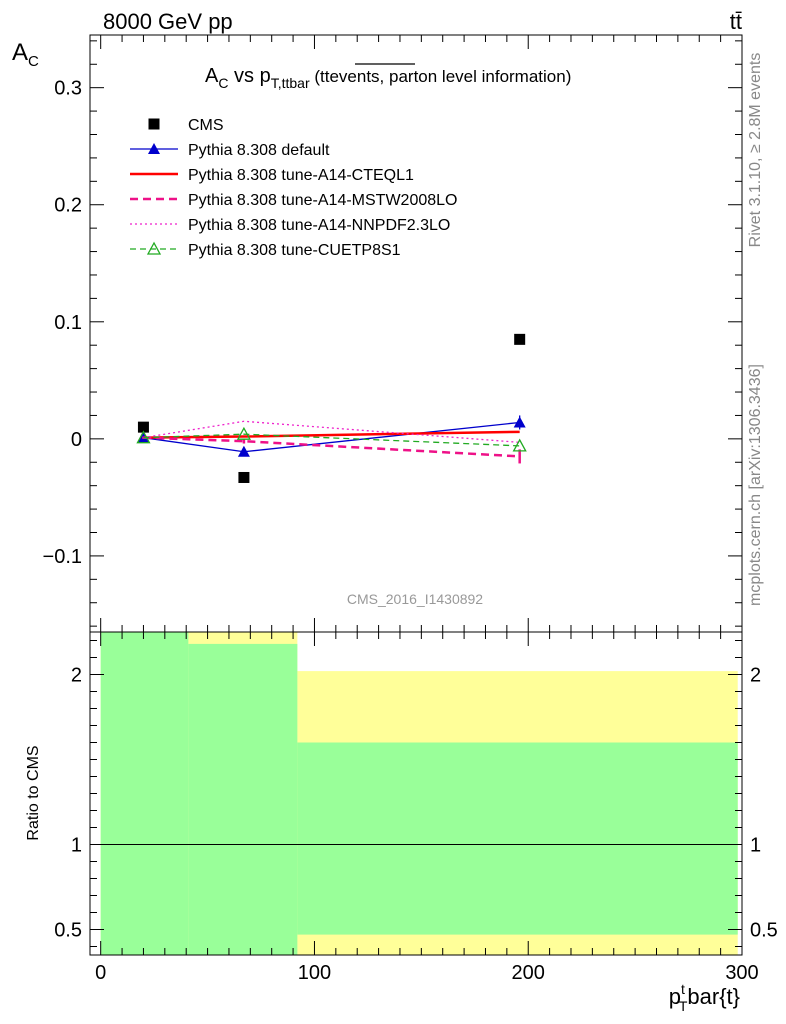  What do you see at coordinates (736, 21) in the screenshot?
I see `header-process-label: tt̄` at bounding box center [736, 21].